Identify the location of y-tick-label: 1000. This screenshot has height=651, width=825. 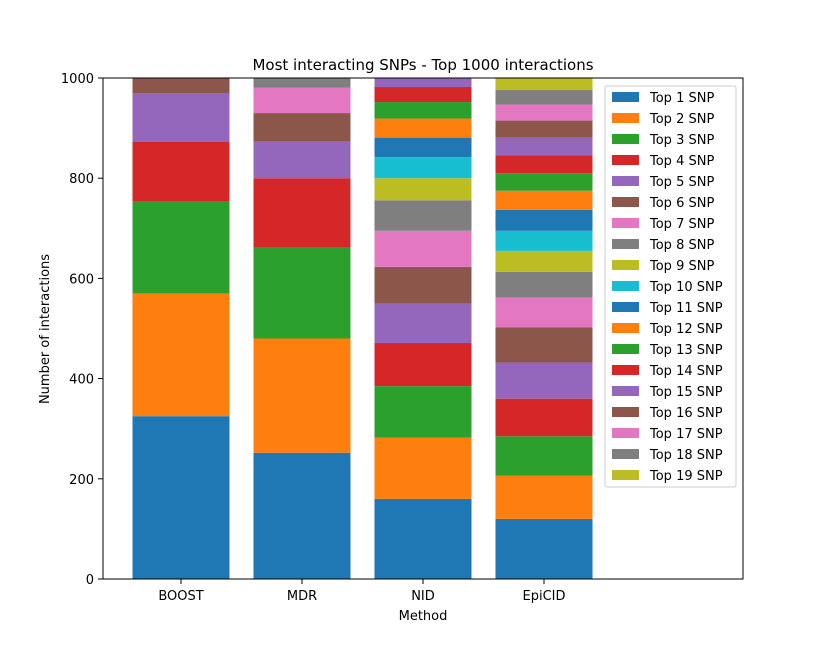
(77, 79).